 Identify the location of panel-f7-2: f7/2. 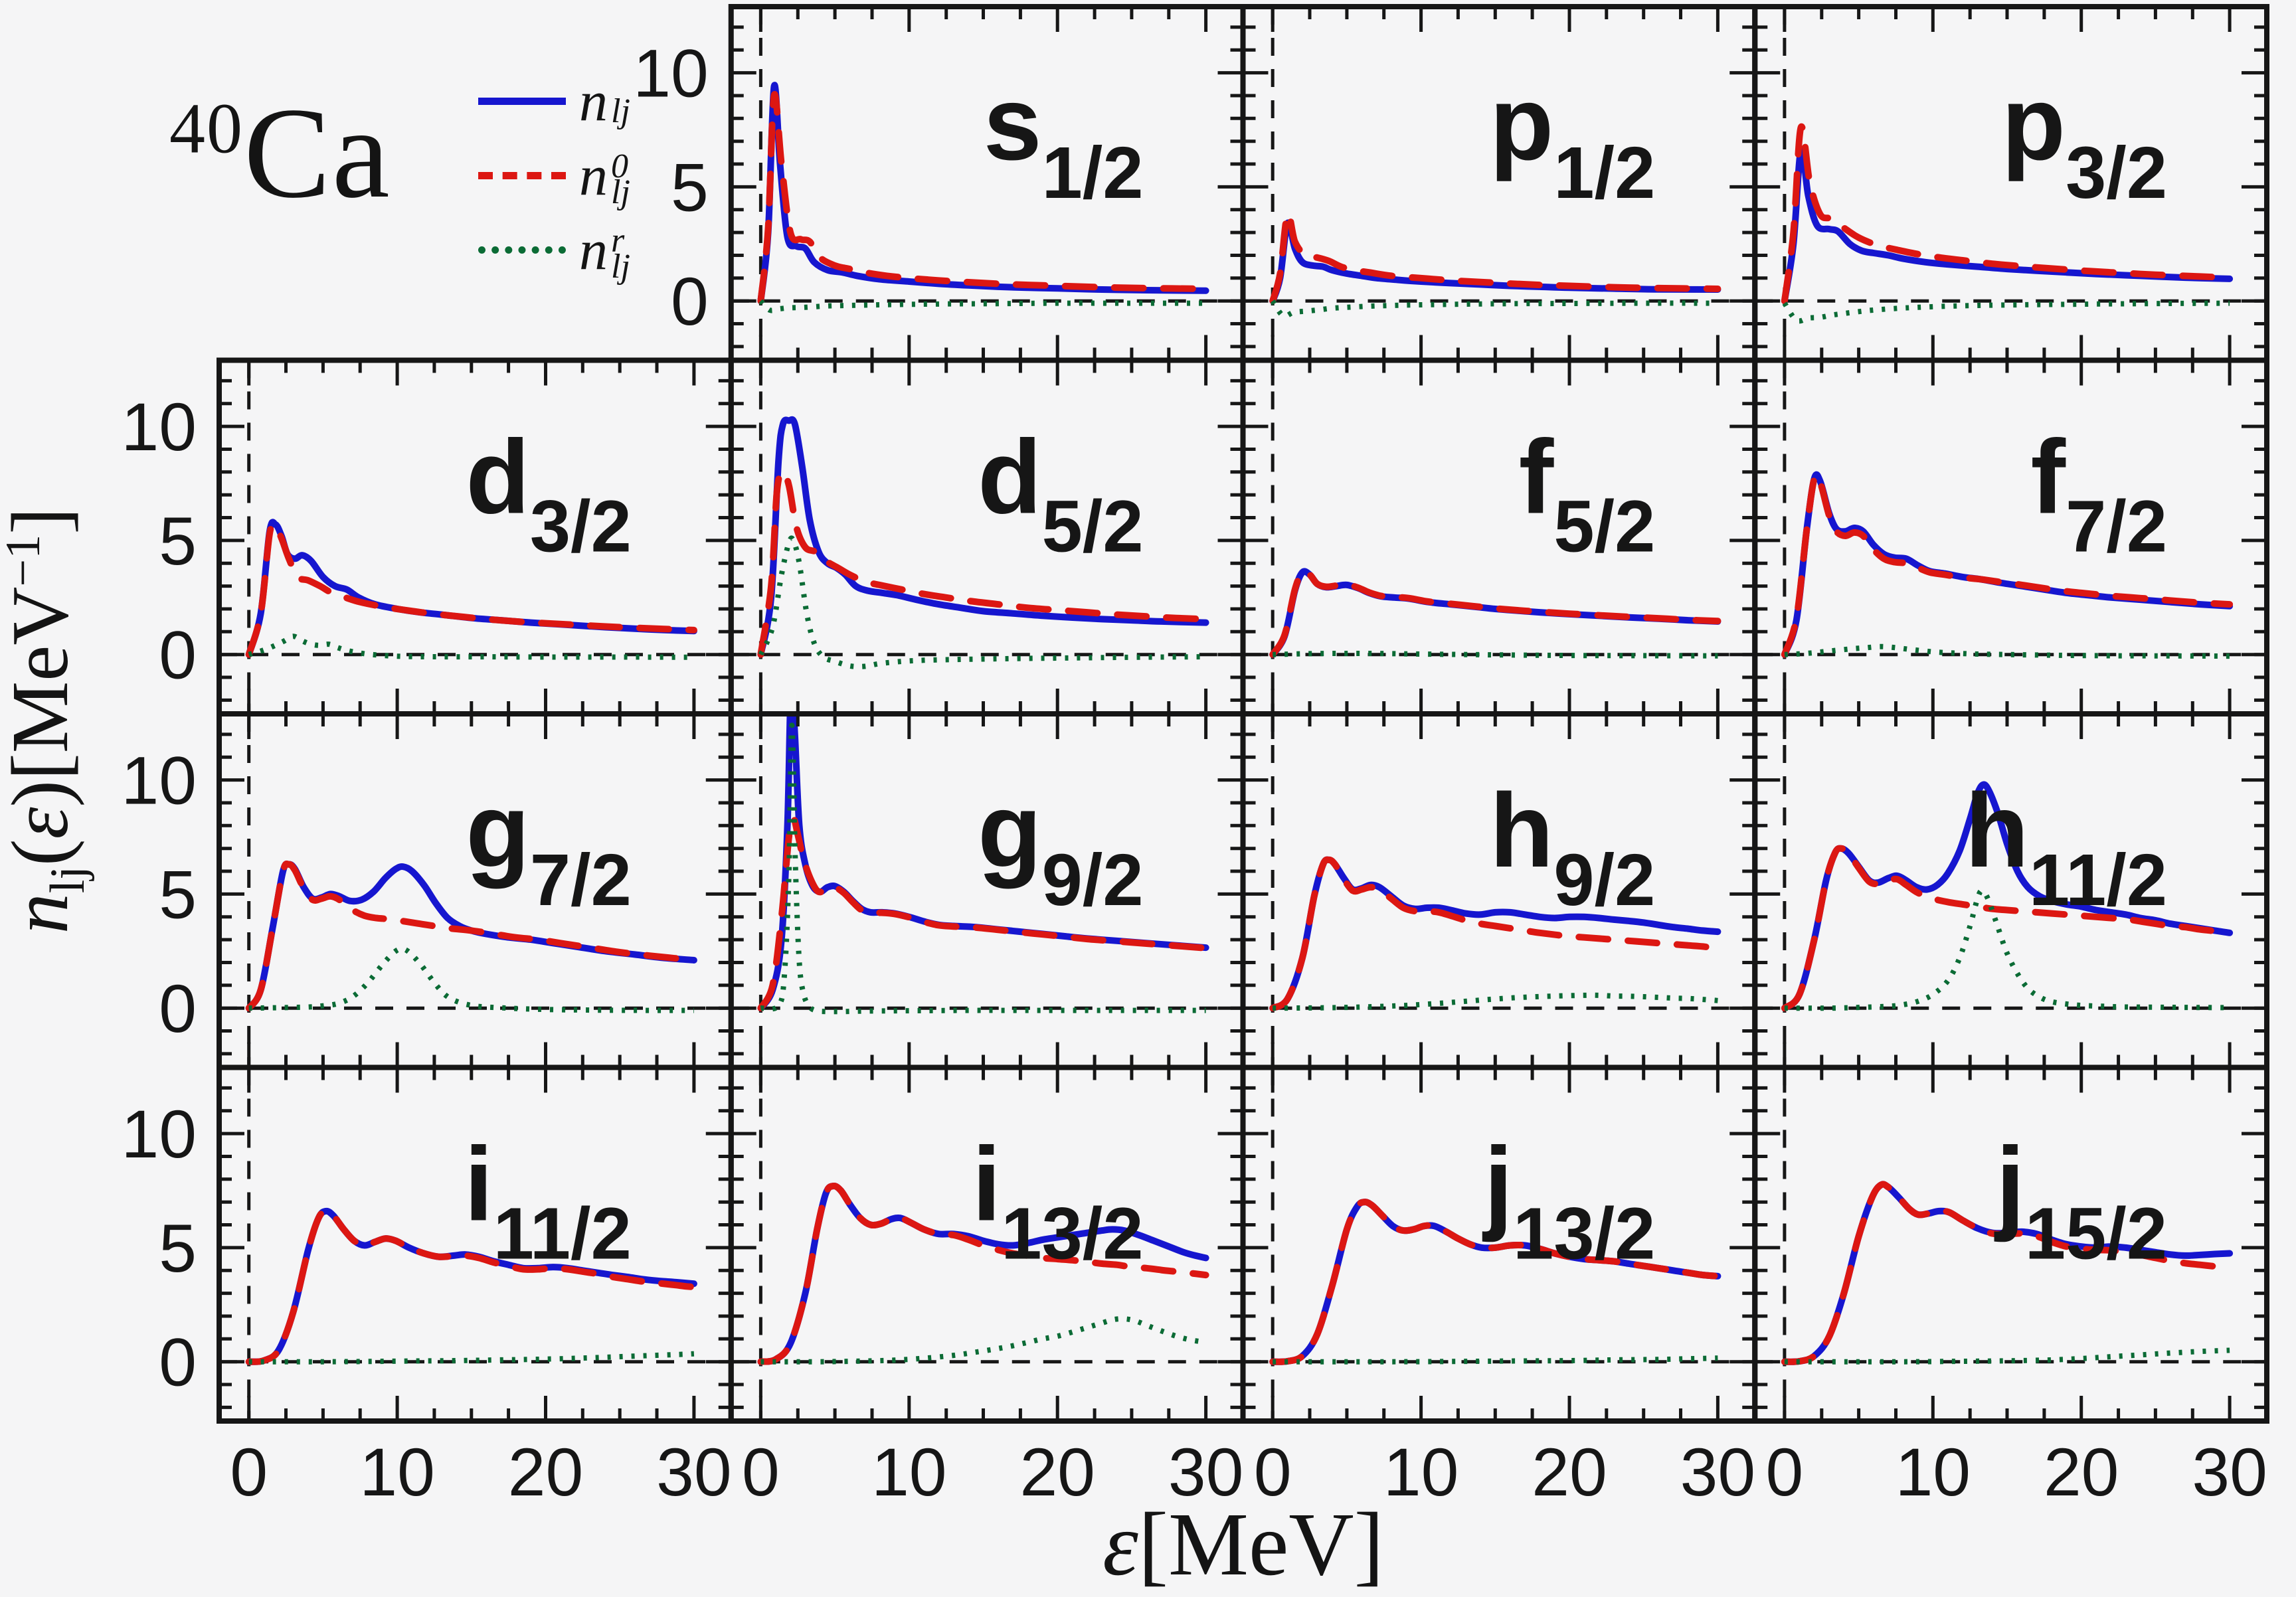
(2010, 536).